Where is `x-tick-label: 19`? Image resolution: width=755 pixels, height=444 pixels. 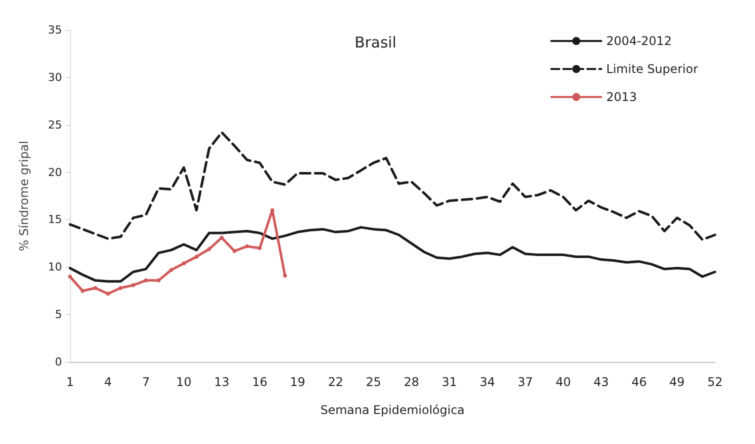
x-tick-label: 19 is located at coordinates (298, 382).